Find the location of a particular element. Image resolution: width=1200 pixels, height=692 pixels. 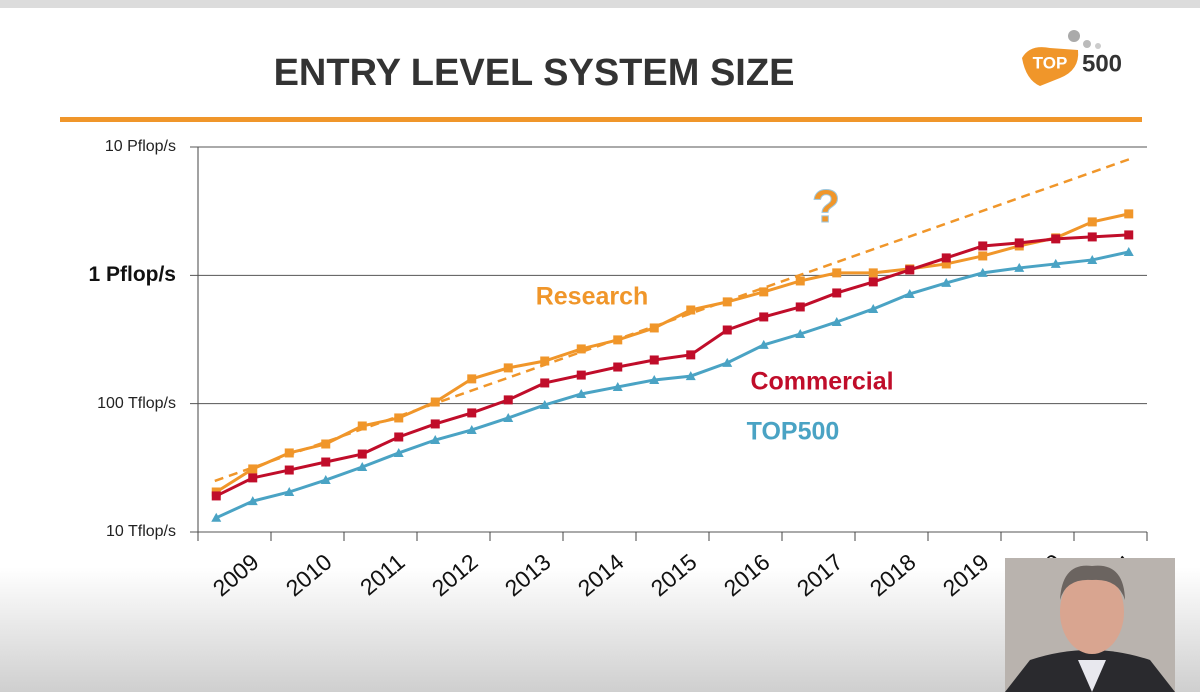

logo-left: TOP is located at coordinates (1050, 62).